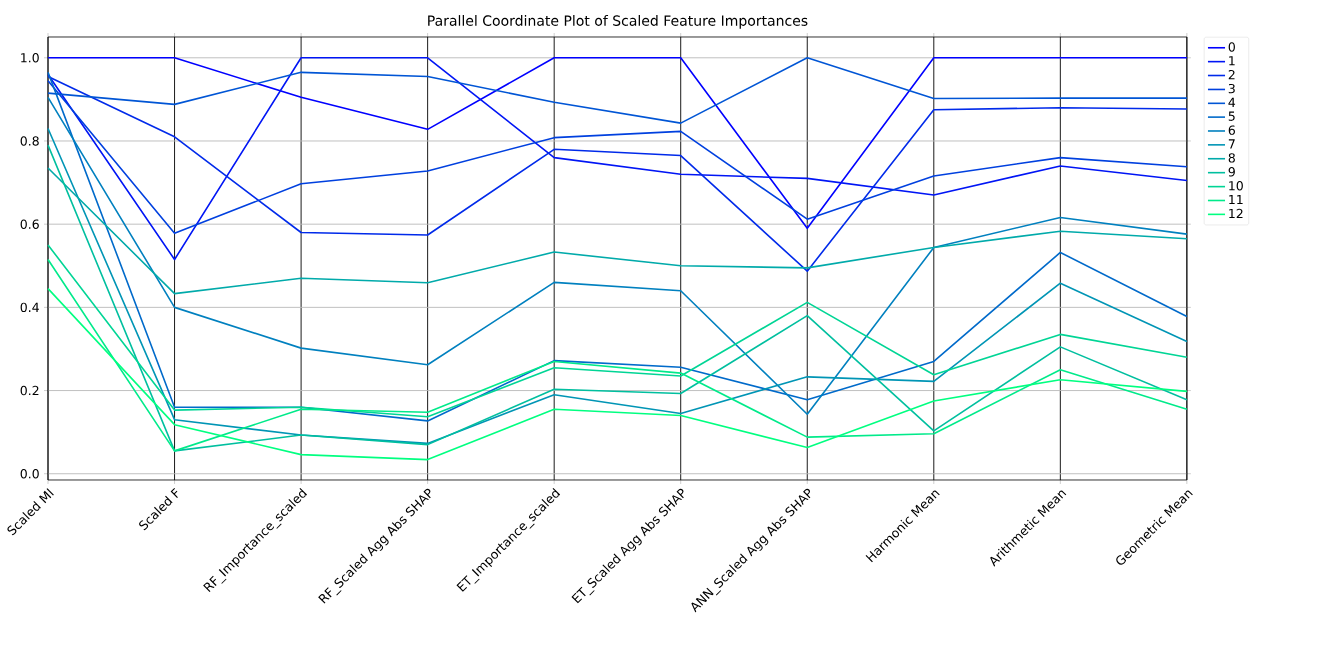 The image size is (1319, 647). I want to click on legend-label: 12, so click(1236, 213).